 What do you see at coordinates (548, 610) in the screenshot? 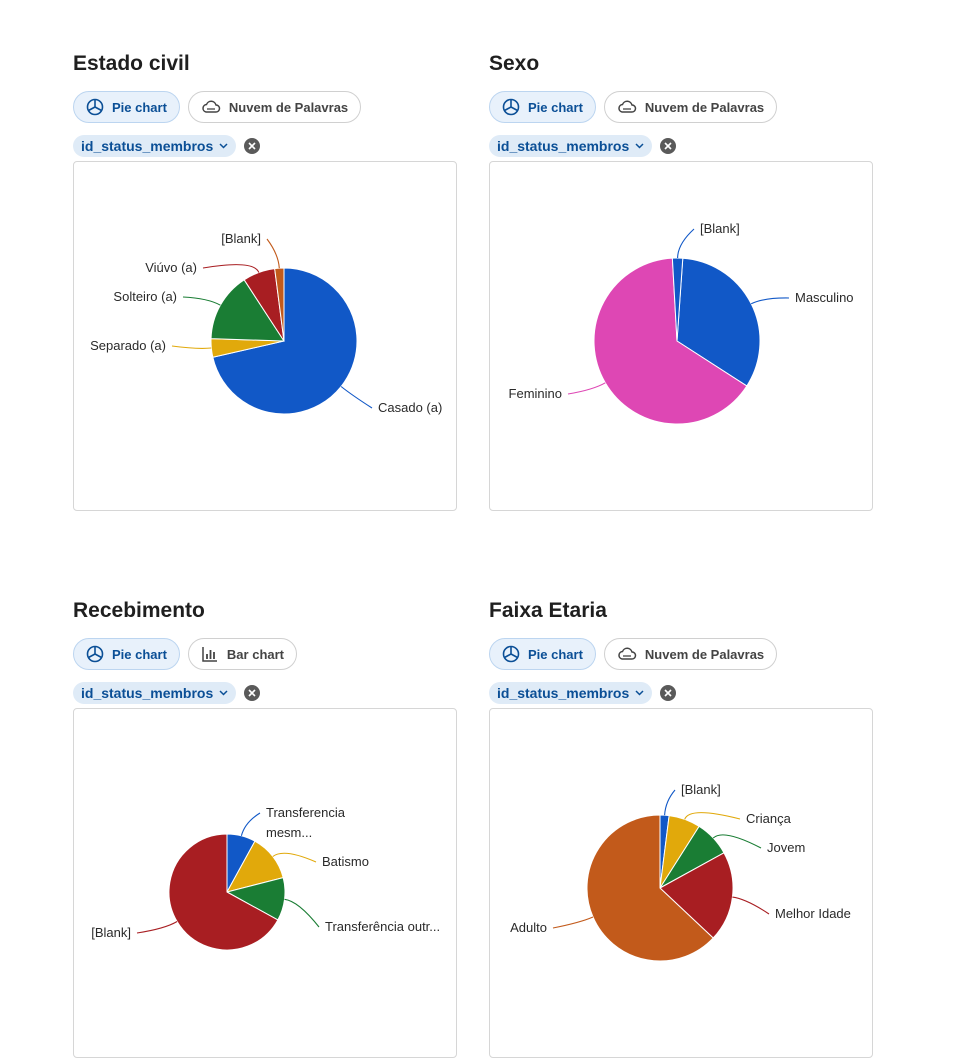
I see `panel-title: Faixa Etaria` at bounding box center [548, 610].